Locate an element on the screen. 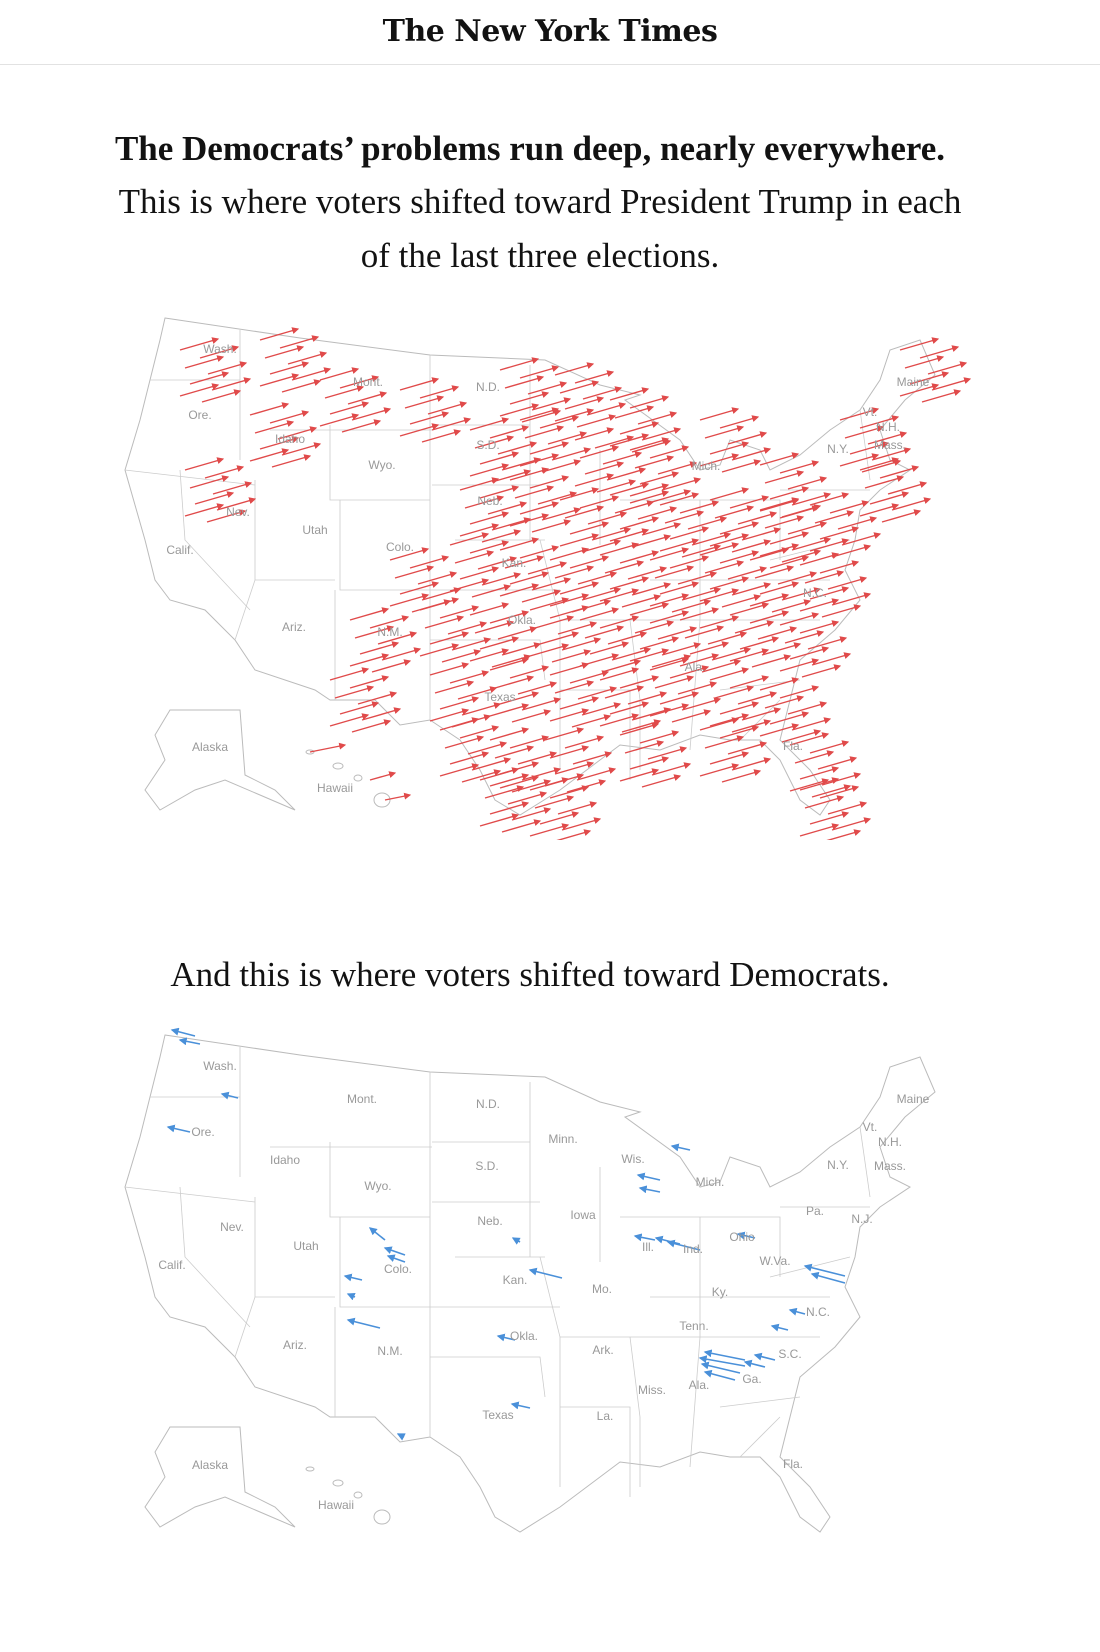 The height and width of the screenshot is (1652, 1100). state-label: W.Va. is located at coordinates (774, 1261).